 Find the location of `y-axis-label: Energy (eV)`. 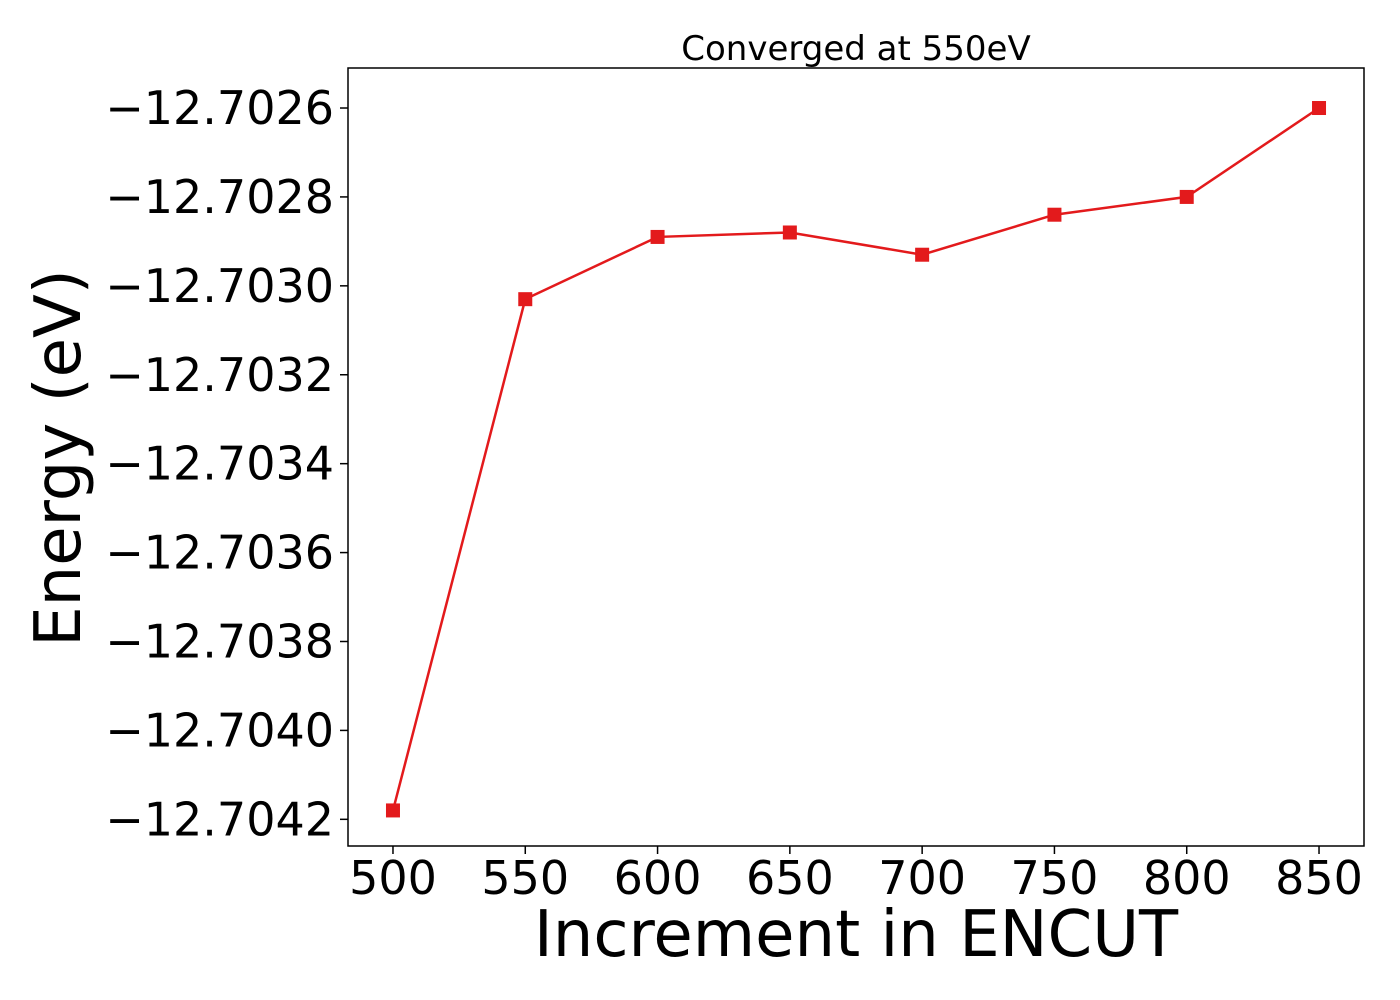

y-axis-label: Energy (eV) is located at coordinates (59, 458).